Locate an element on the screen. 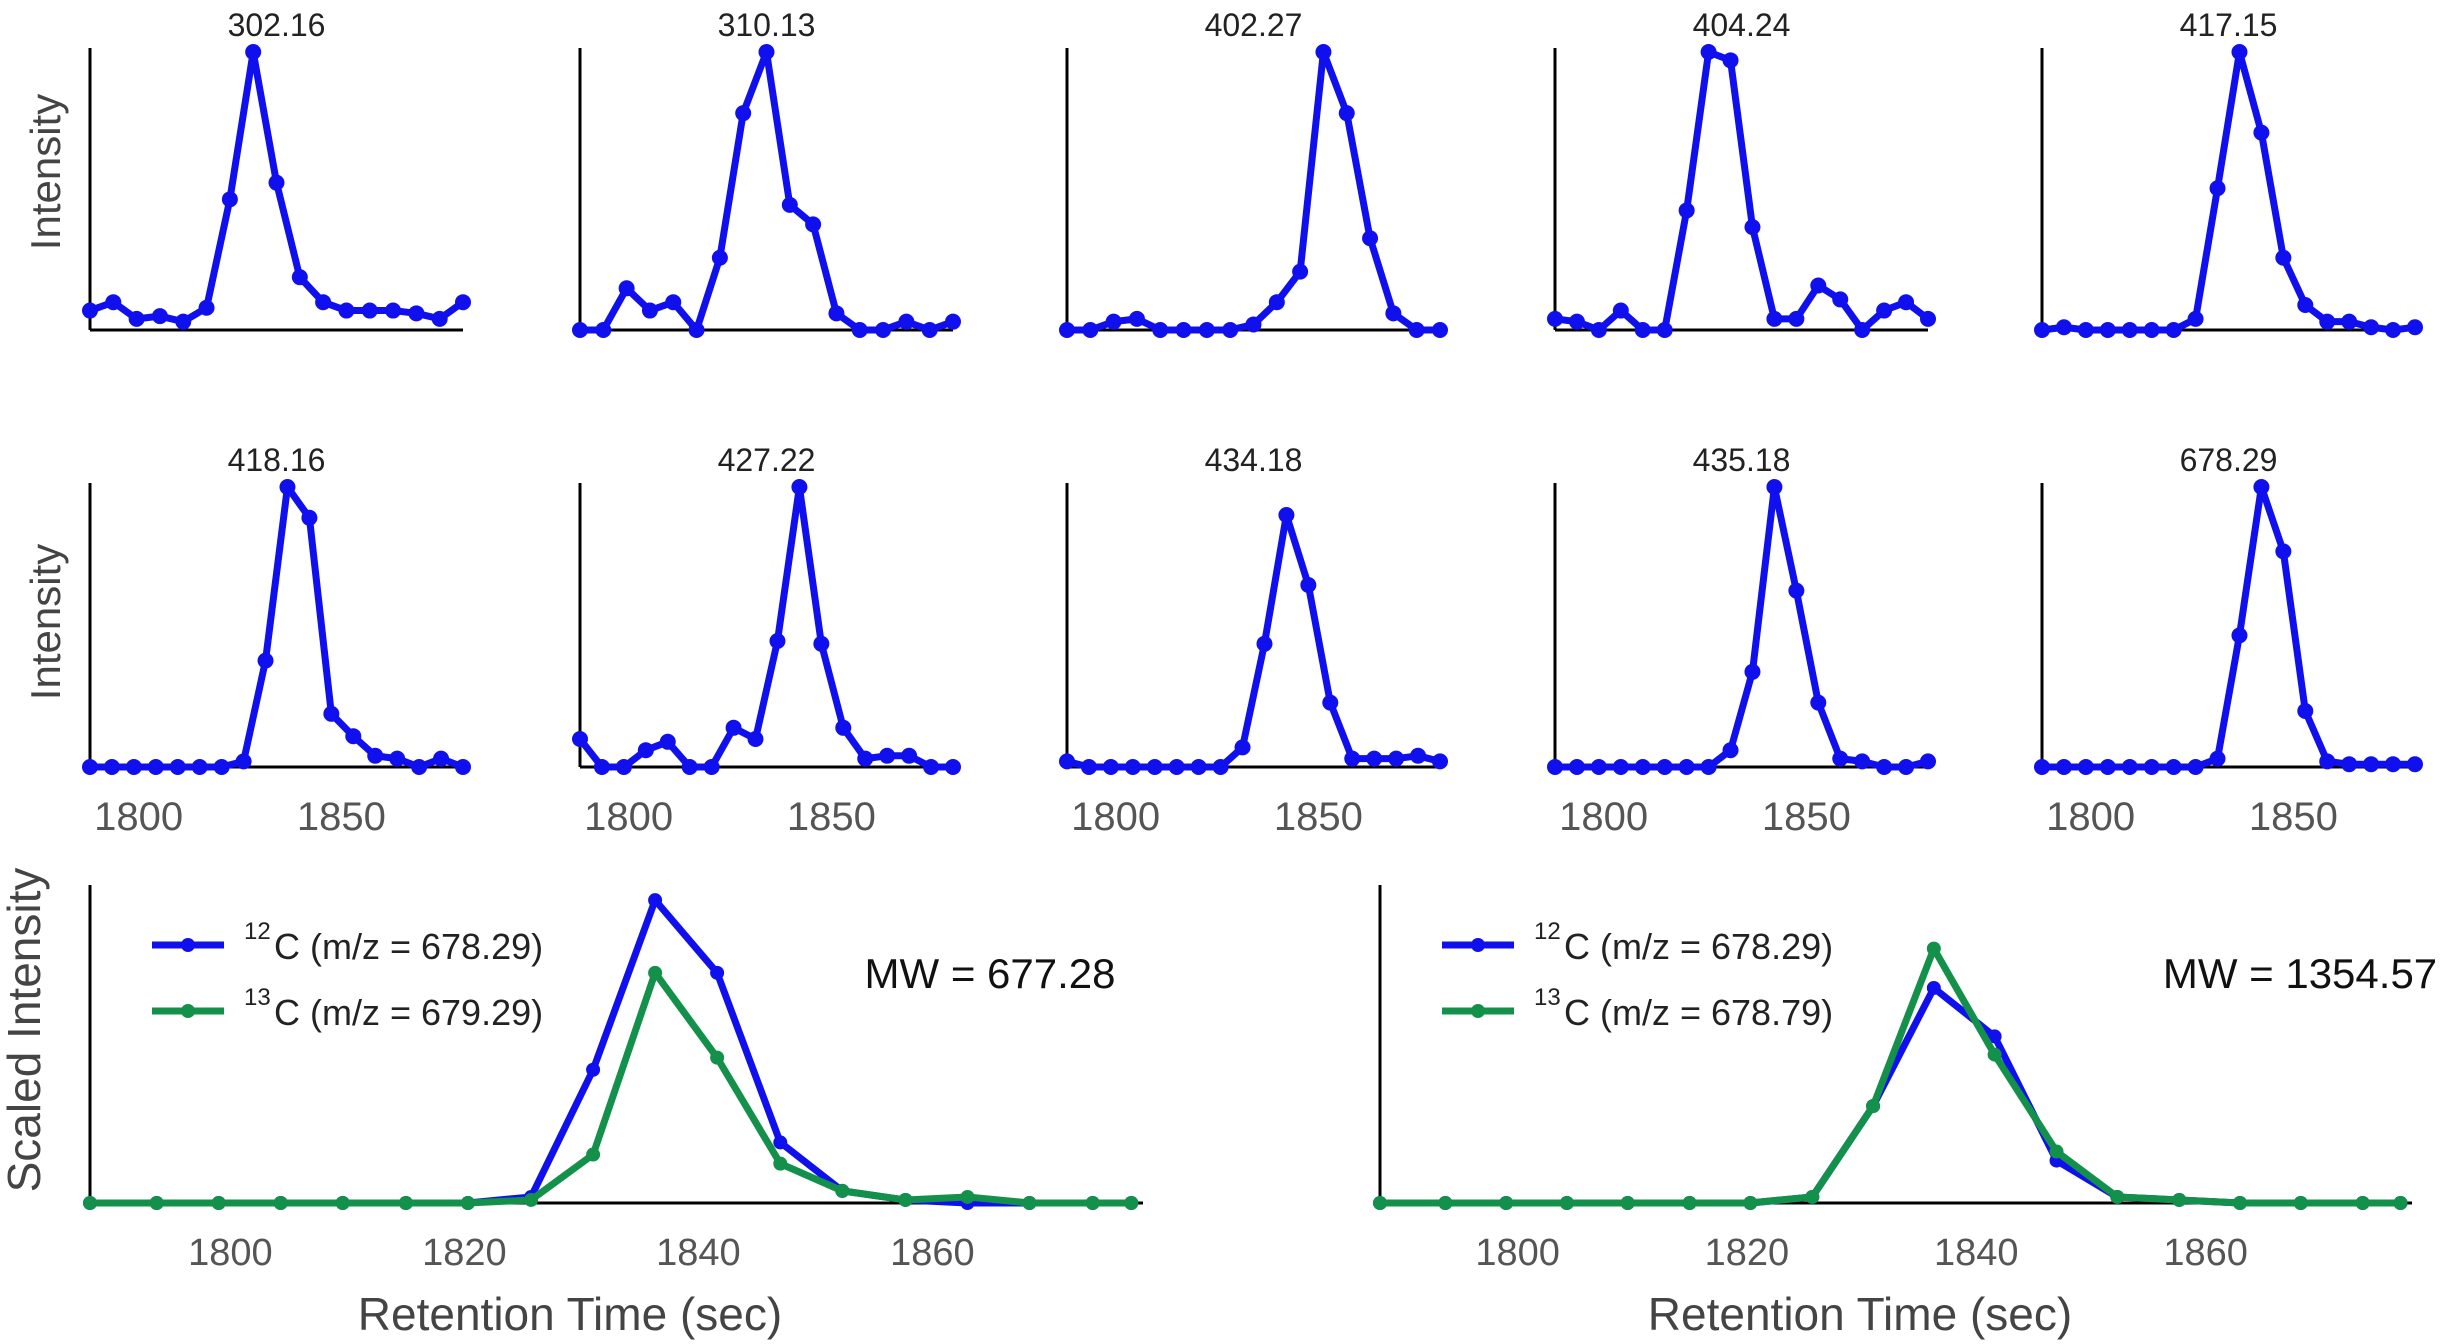 The image size is (2440, 1344). small-panel-3: 402.27 is located at coordinates (1253, 172).